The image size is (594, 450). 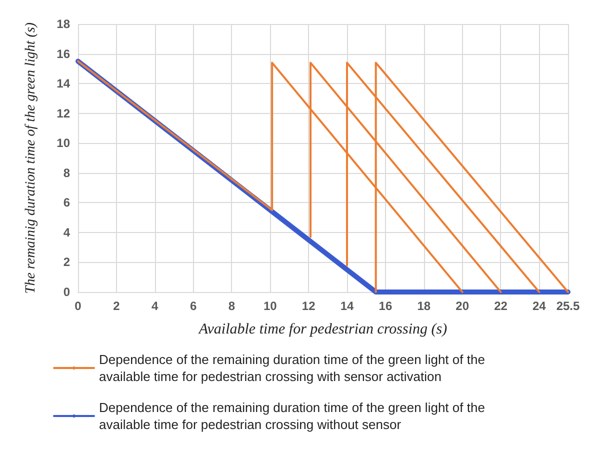 I want to click on x-tick-label: 20, so click(x=463, y=306).